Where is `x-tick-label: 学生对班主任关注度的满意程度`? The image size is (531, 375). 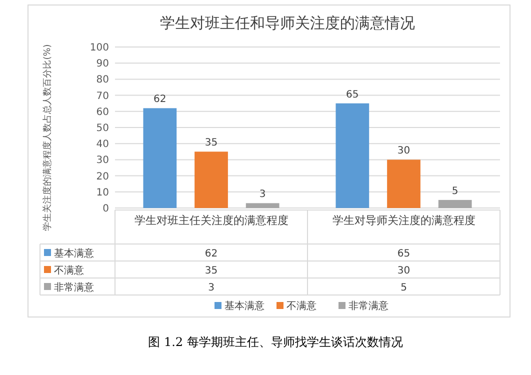 x-tick-label: 学生对班主任关注度的满意程度 is located at coordinates (211, 220).